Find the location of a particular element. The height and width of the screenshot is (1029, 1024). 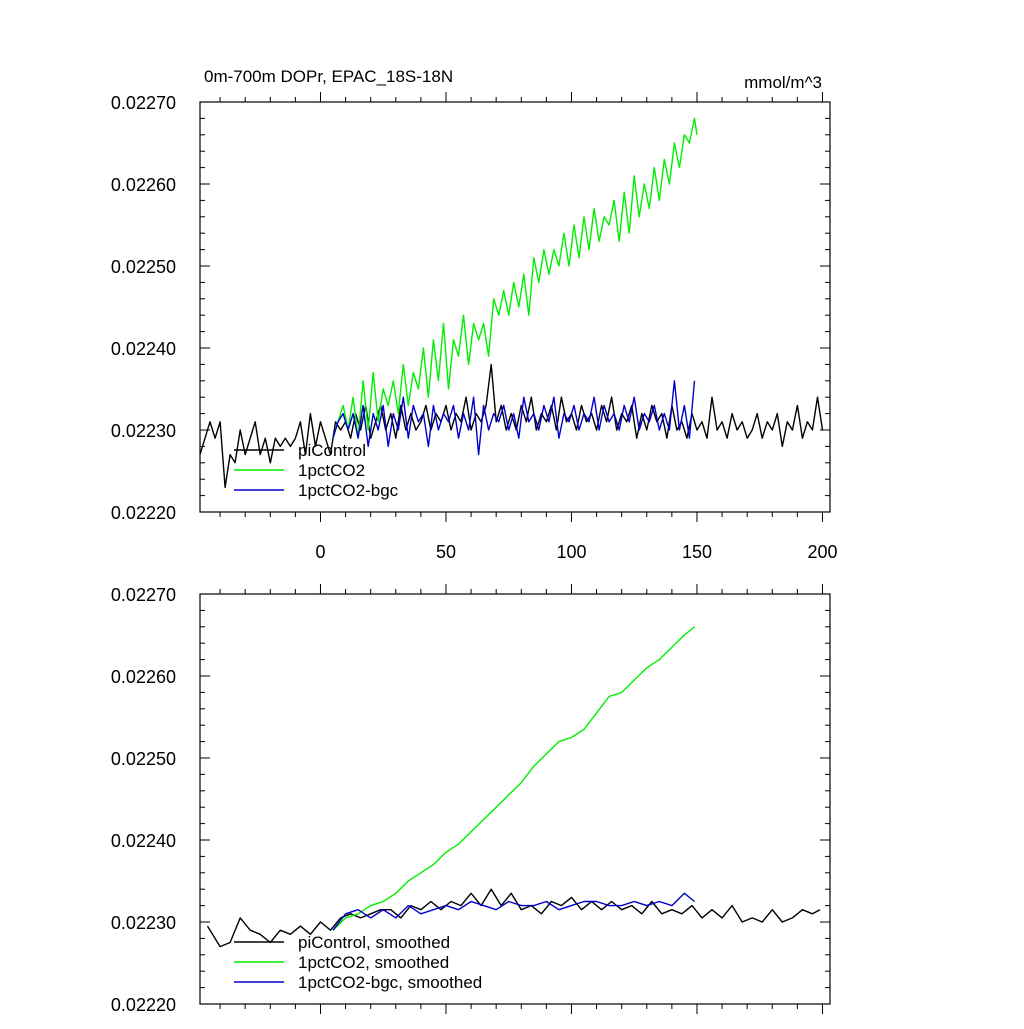

legend-label: 1pctCO2-bgc is located at coordinates (348, 490).